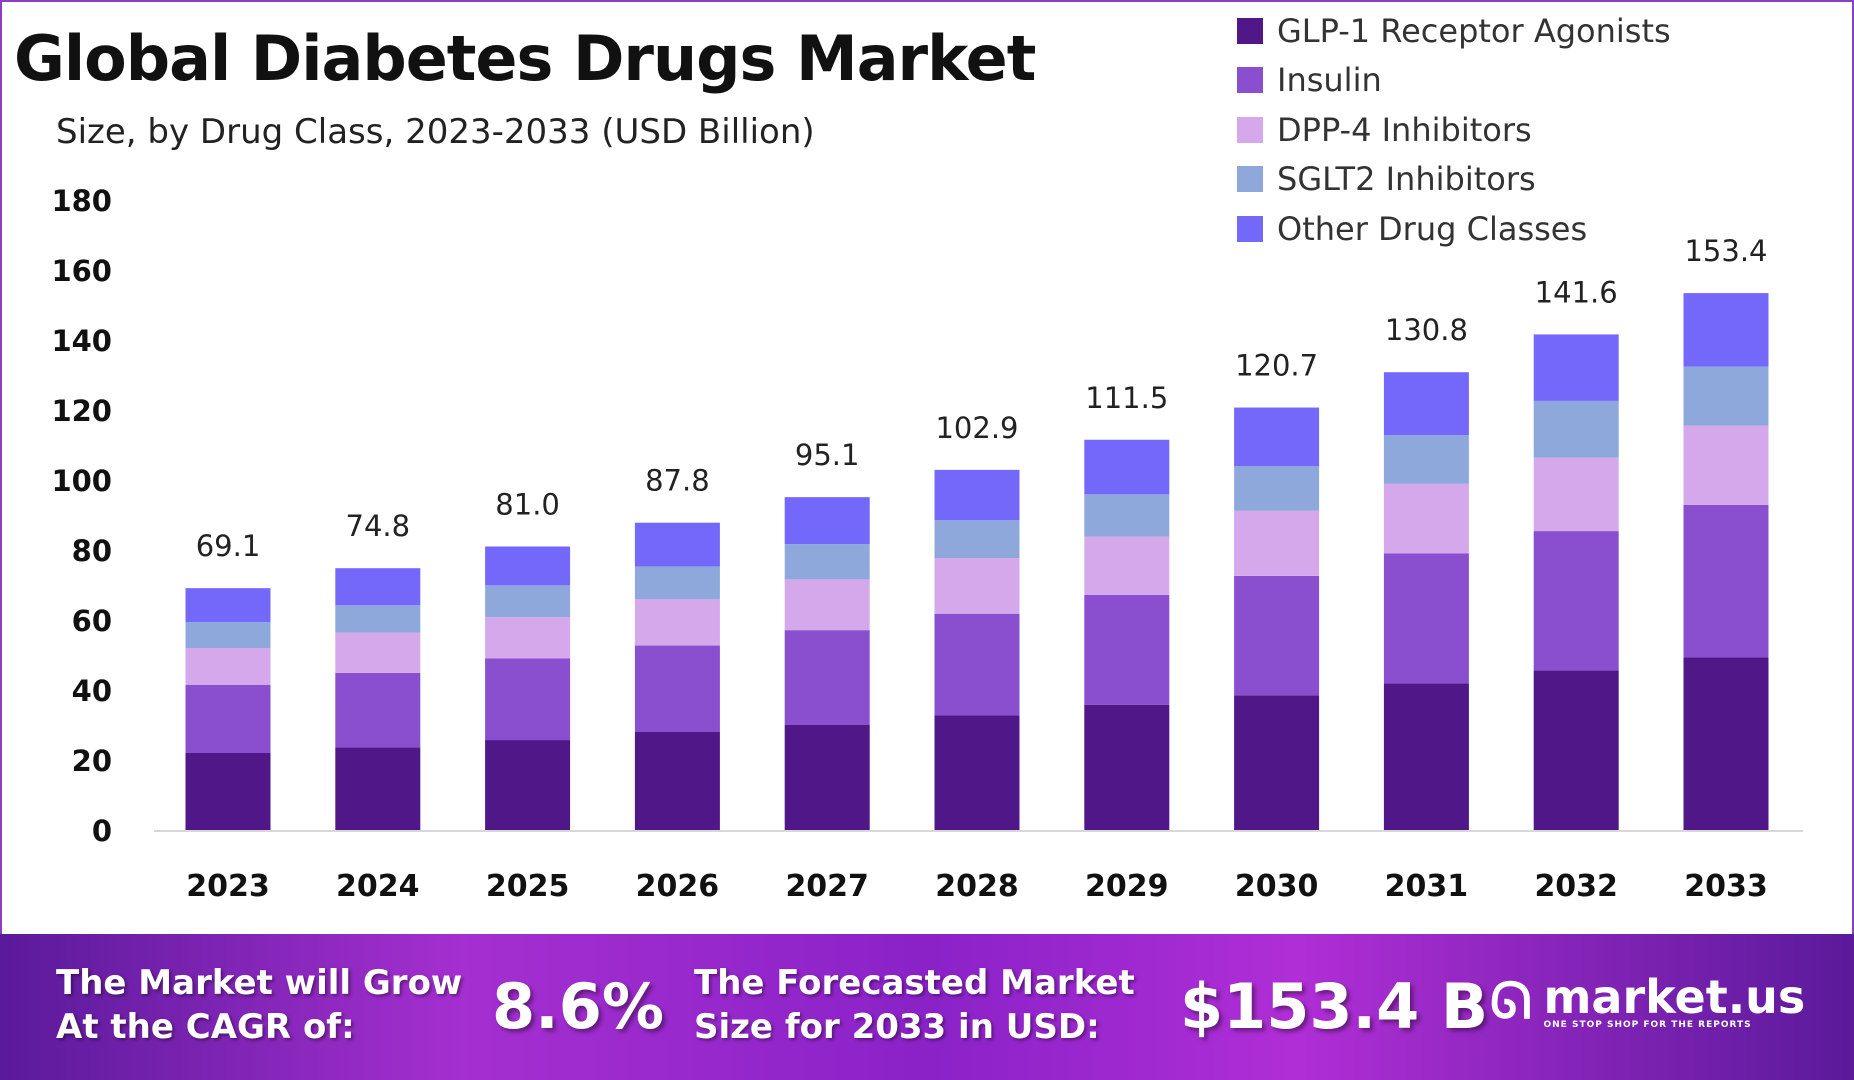 This screenshot has width=1854, height=1080. Describe the element at coordinates (102, 831) in the screenshot. I see `y-tick-label: 0` at that location.